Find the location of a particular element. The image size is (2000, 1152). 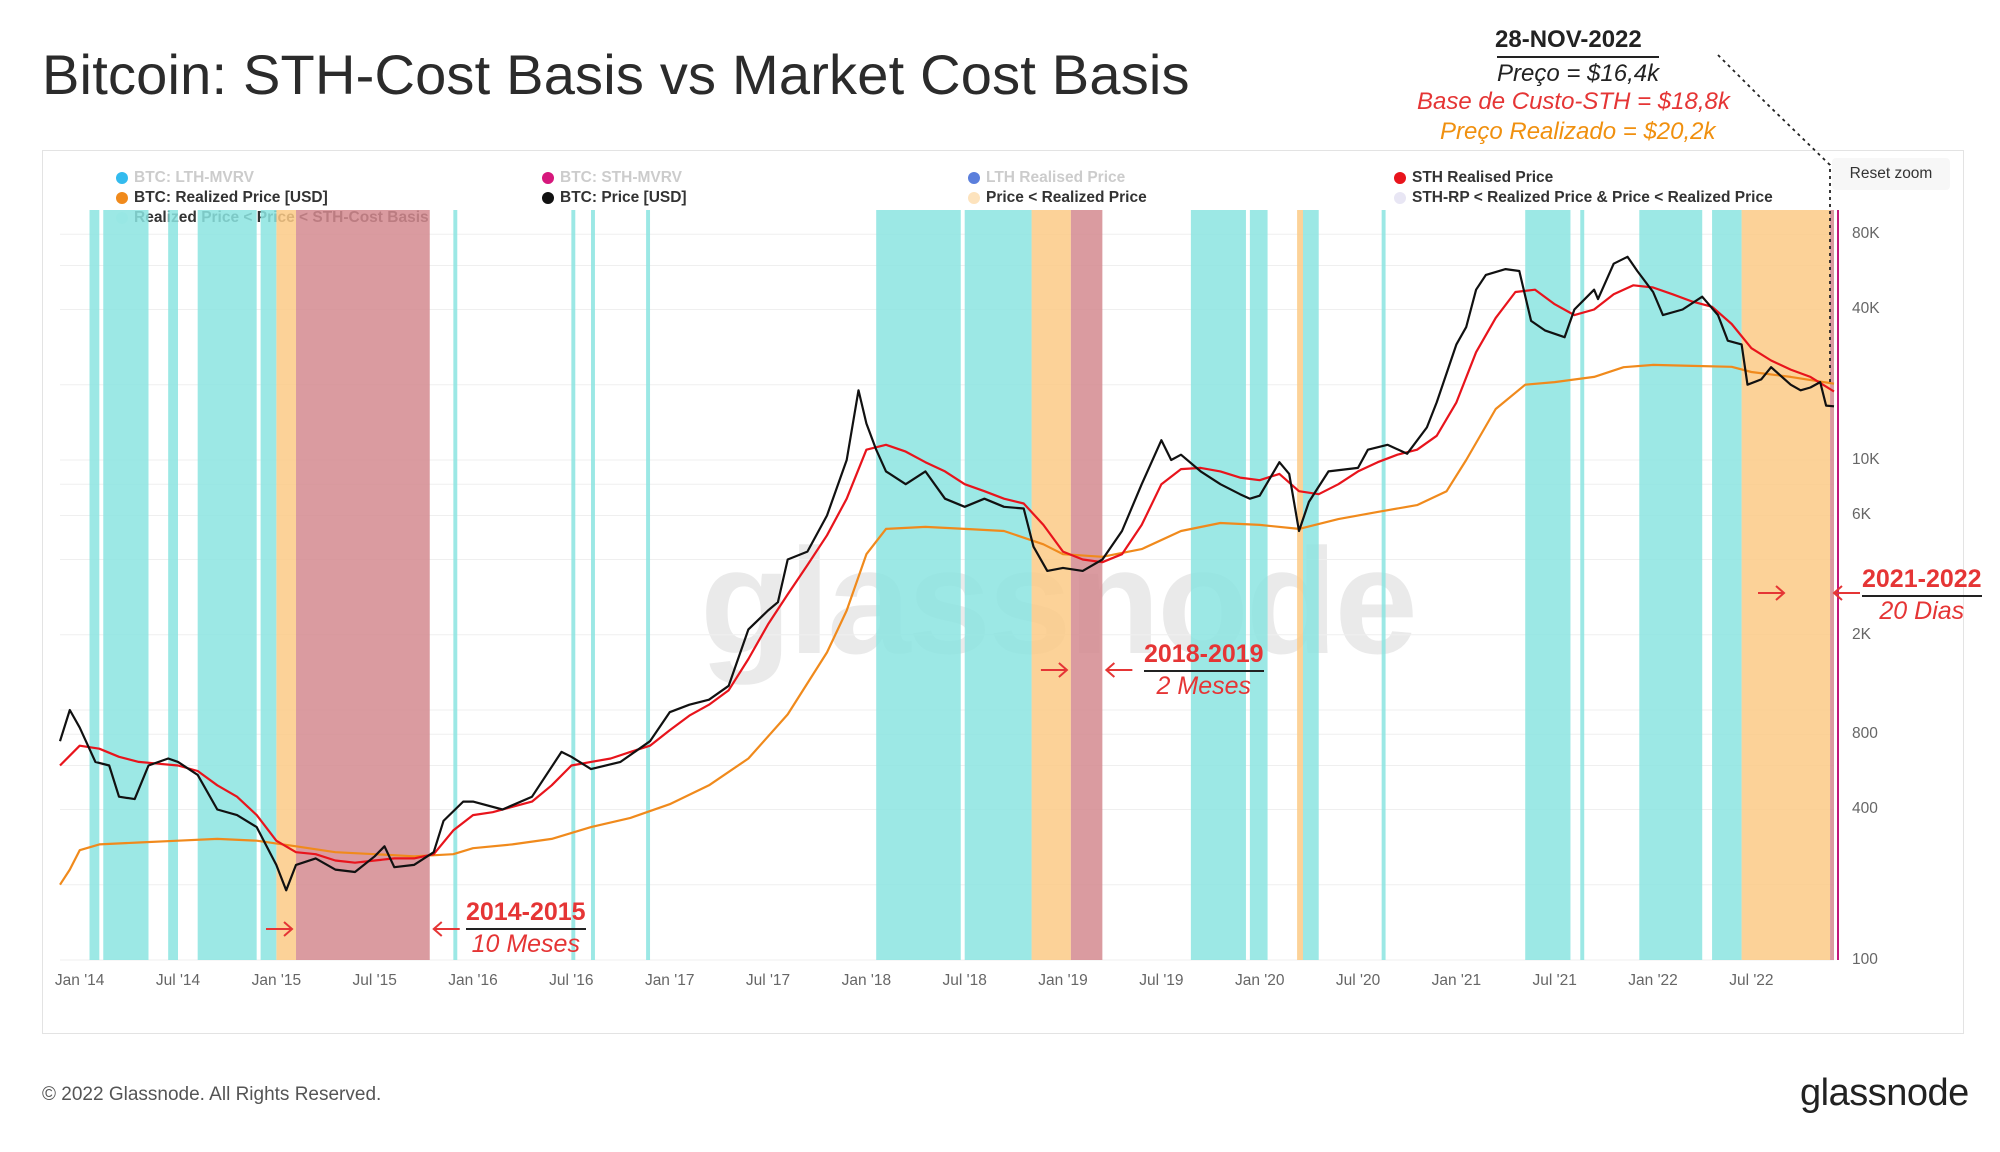

legend-btc-price: BTC: Price [USD] is located at coordinates (614, 198).